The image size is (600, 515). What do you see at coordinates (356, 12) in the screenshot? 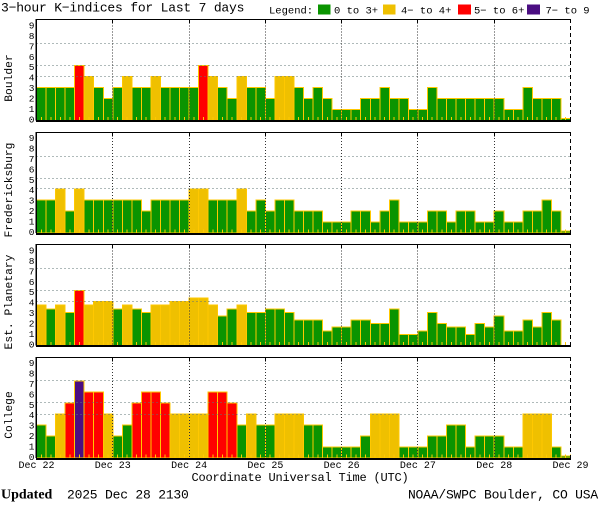
I see `svg-text: 0 to 3+` at bounding box center [356, 12].